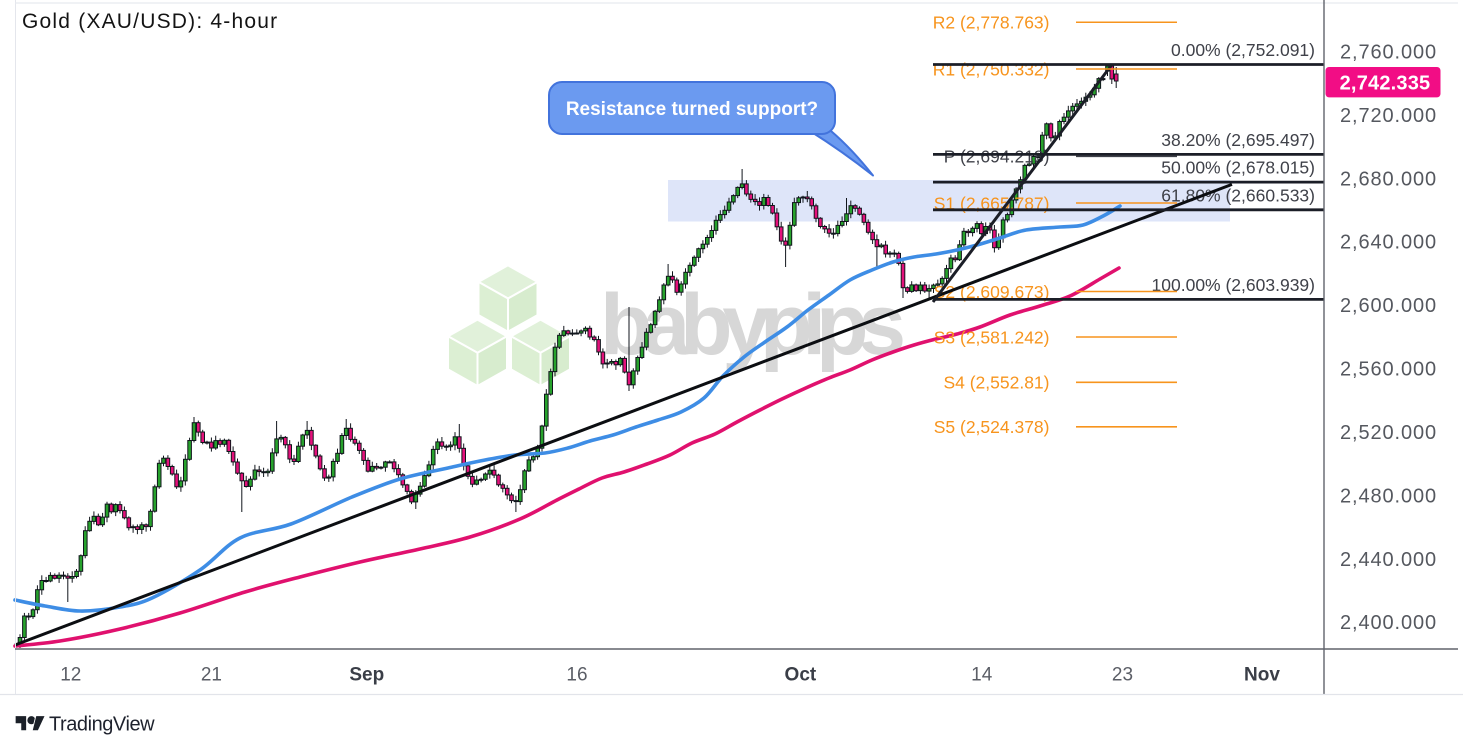 This screenshot has width=1463, height=756. Describe the element at coordinates (1388, 179) in the screenshot. I see `svg-text: 2,680.000` at that location.